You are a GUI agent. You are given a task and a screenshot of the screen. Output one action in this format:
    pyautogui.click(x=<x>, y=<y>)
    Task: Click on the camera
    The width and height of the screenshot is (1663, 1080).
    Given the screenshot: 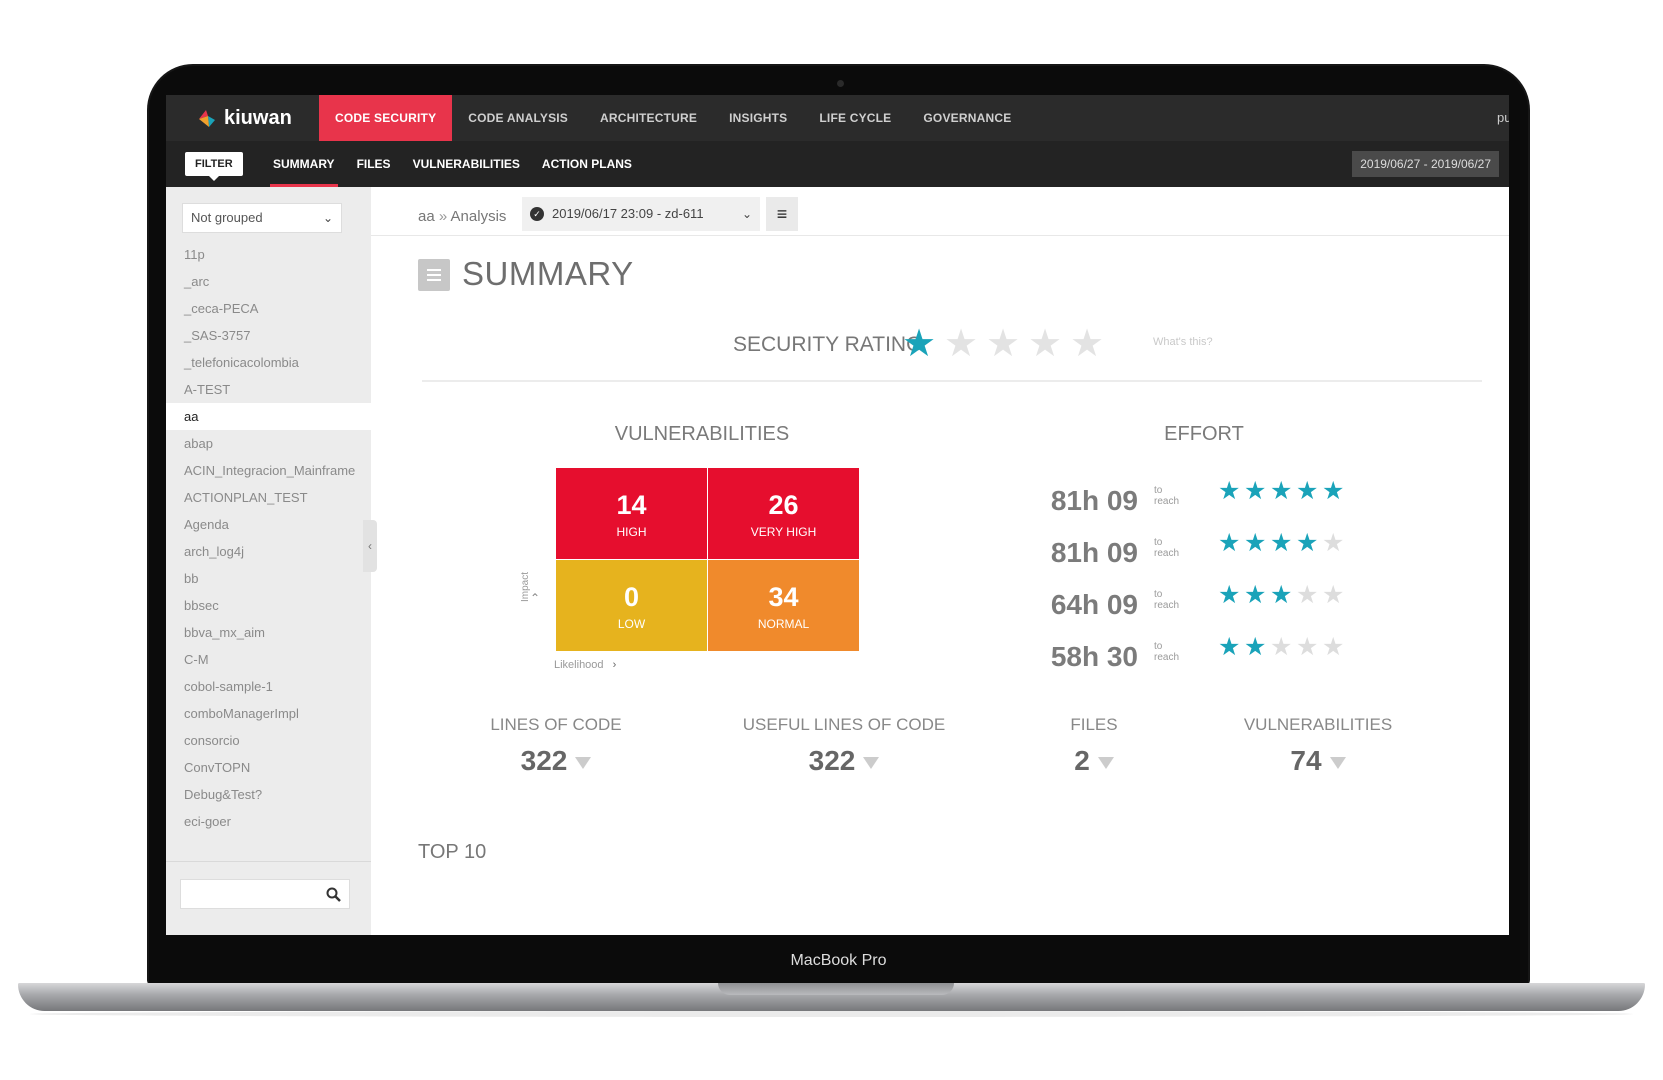 What is the action you would take?
    pyautogui.click(x=840, y=83)
    